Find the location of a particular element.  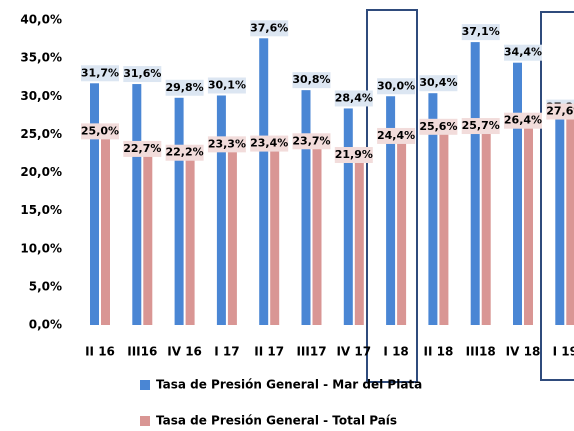

y-tick-label: 30,0% is located at coordinates (41, 96).